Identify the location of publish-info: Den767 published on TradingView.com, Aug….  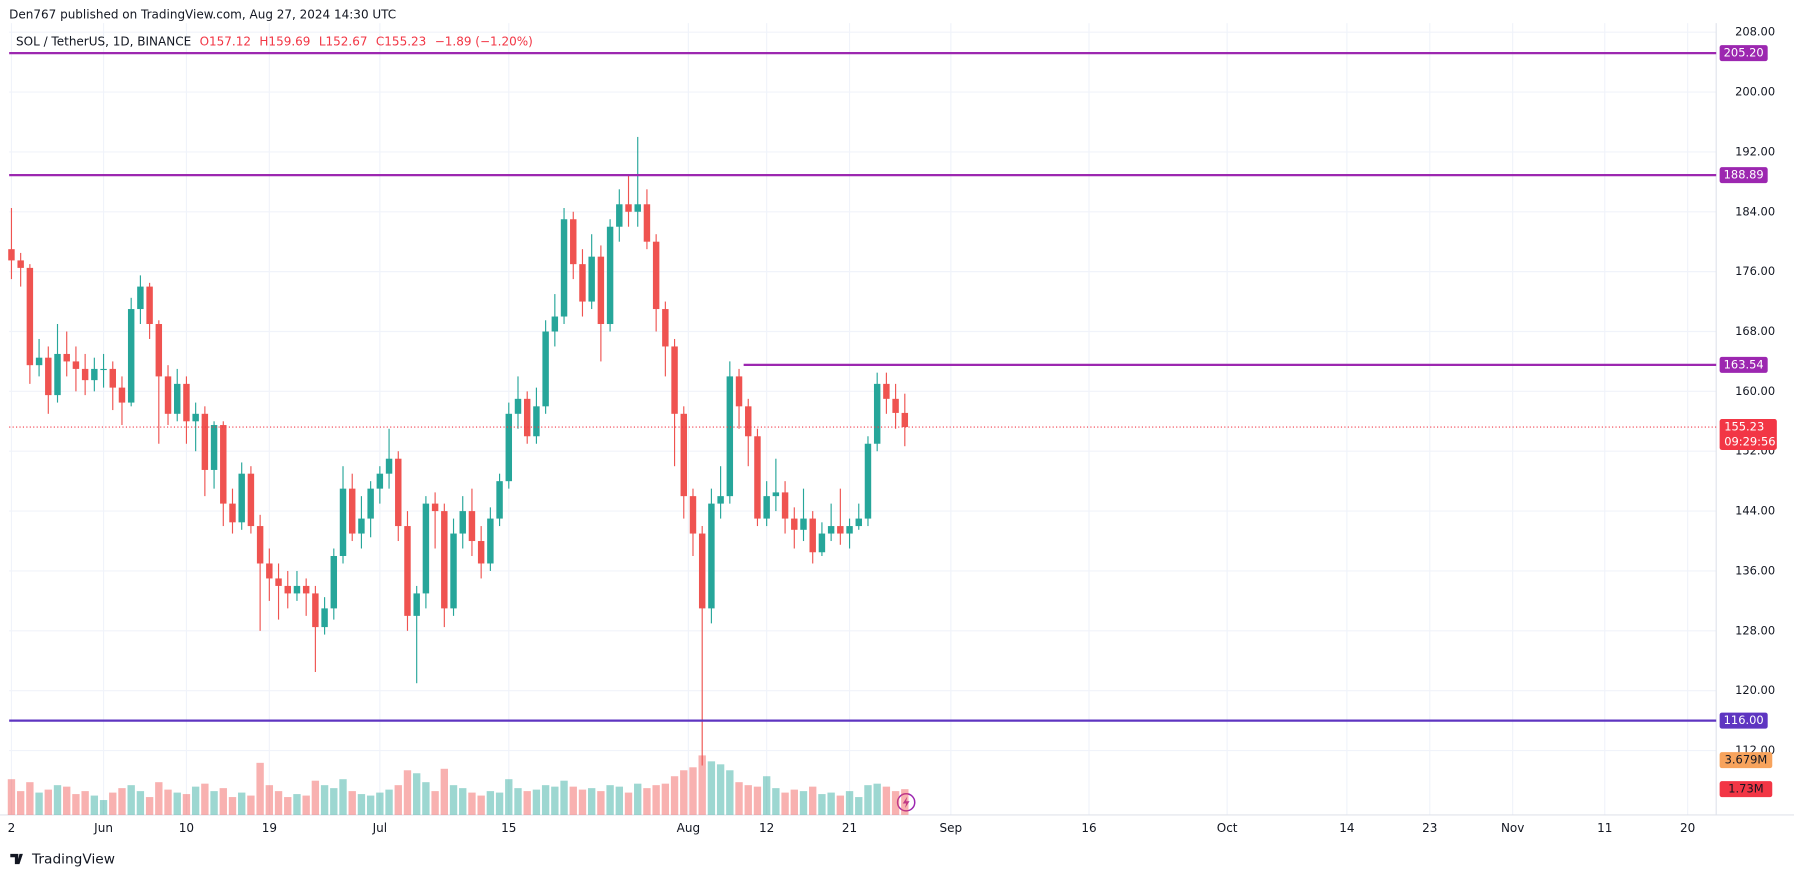
(202, 15).